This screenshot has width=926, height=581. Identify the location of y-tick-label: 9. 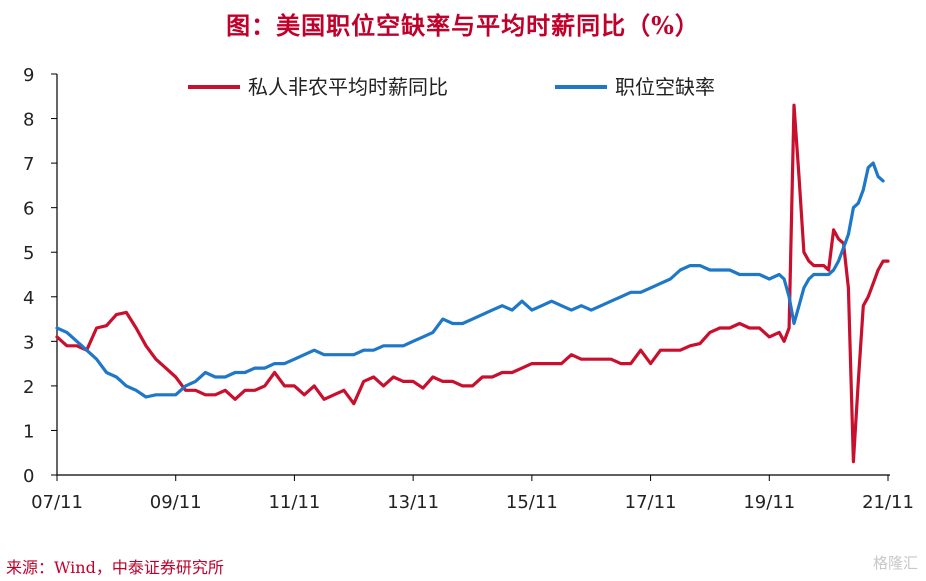
(28, 75).